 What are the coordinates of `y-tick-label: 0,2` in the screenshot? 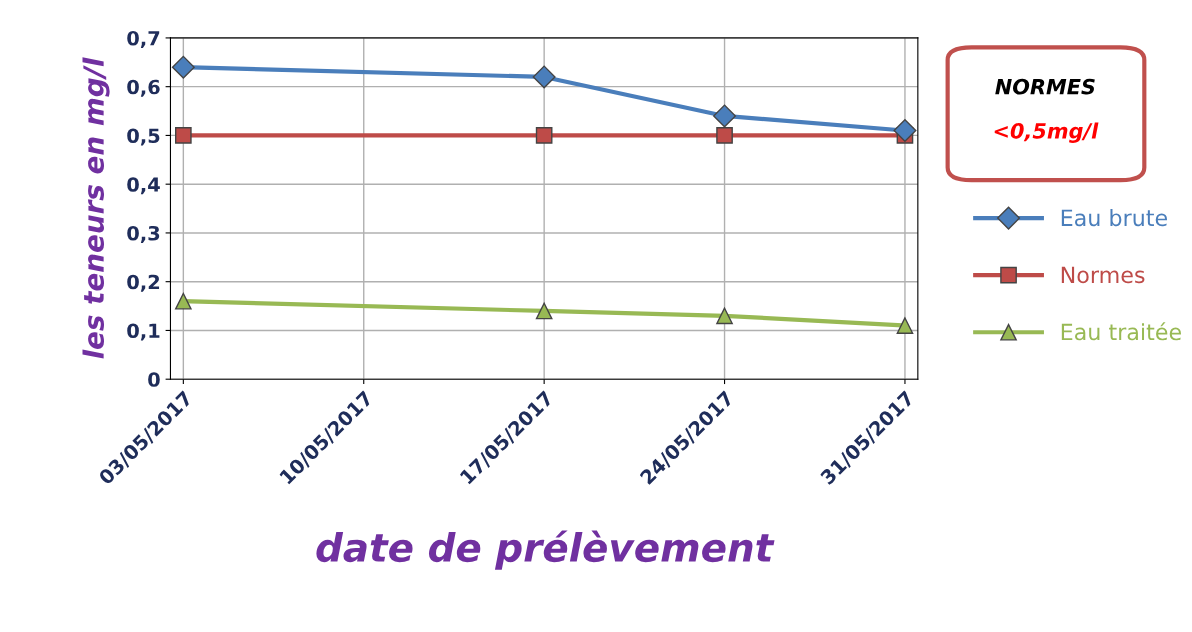 It's located at (143, 283).